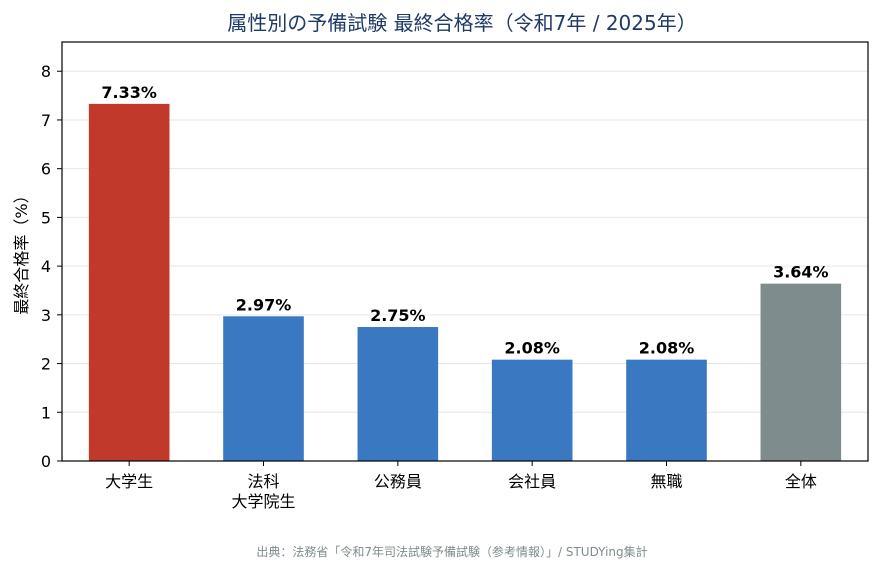 Image resolution: width=881 pixels, height=572 pixels. I want to click on x-axis-ticks: 大学生 法科大学院生 公務員 会社員 無職 全体, so click(461, 486).